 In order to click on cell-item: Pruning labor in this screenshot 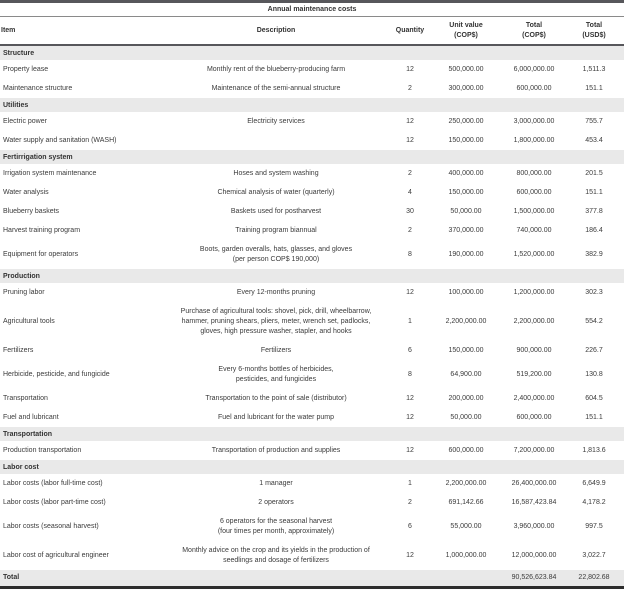, I will do `click(24, 292)`.